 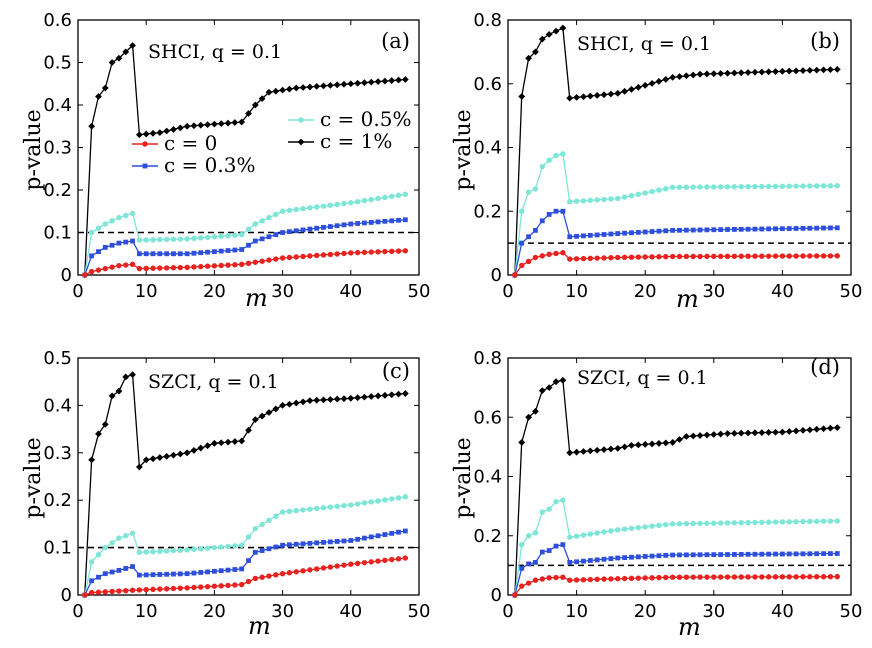 I want to click on x-axis-label: m, so click(x=689, y=627).